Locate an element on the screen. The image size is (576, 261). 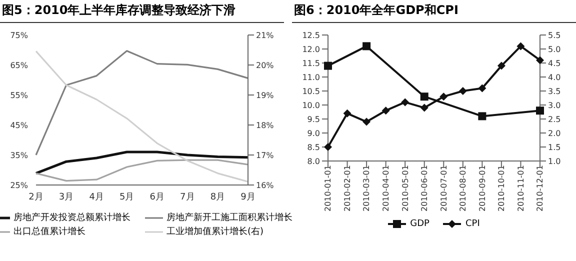
y2-tick-label: 17% is located at coordinates (265, 155).